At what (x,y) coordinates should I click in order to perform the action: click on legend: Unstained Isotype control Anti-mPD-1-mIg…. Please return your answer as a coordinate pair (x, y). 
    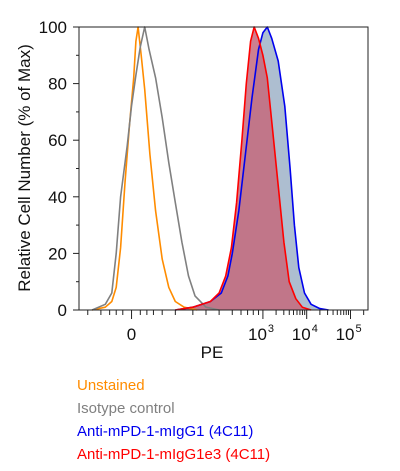
    Looking at the image, I should click on (173, 420).